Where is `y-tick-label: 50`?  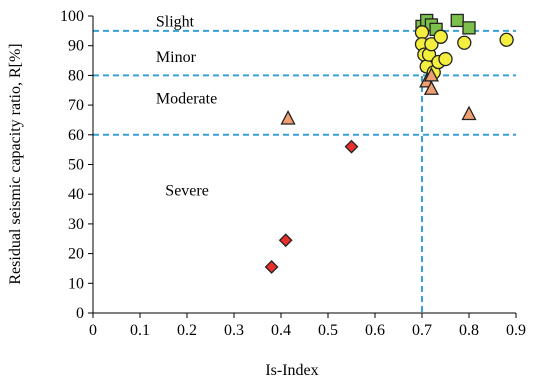
y-tick-label: 50 is located at coordinates (76, 165).